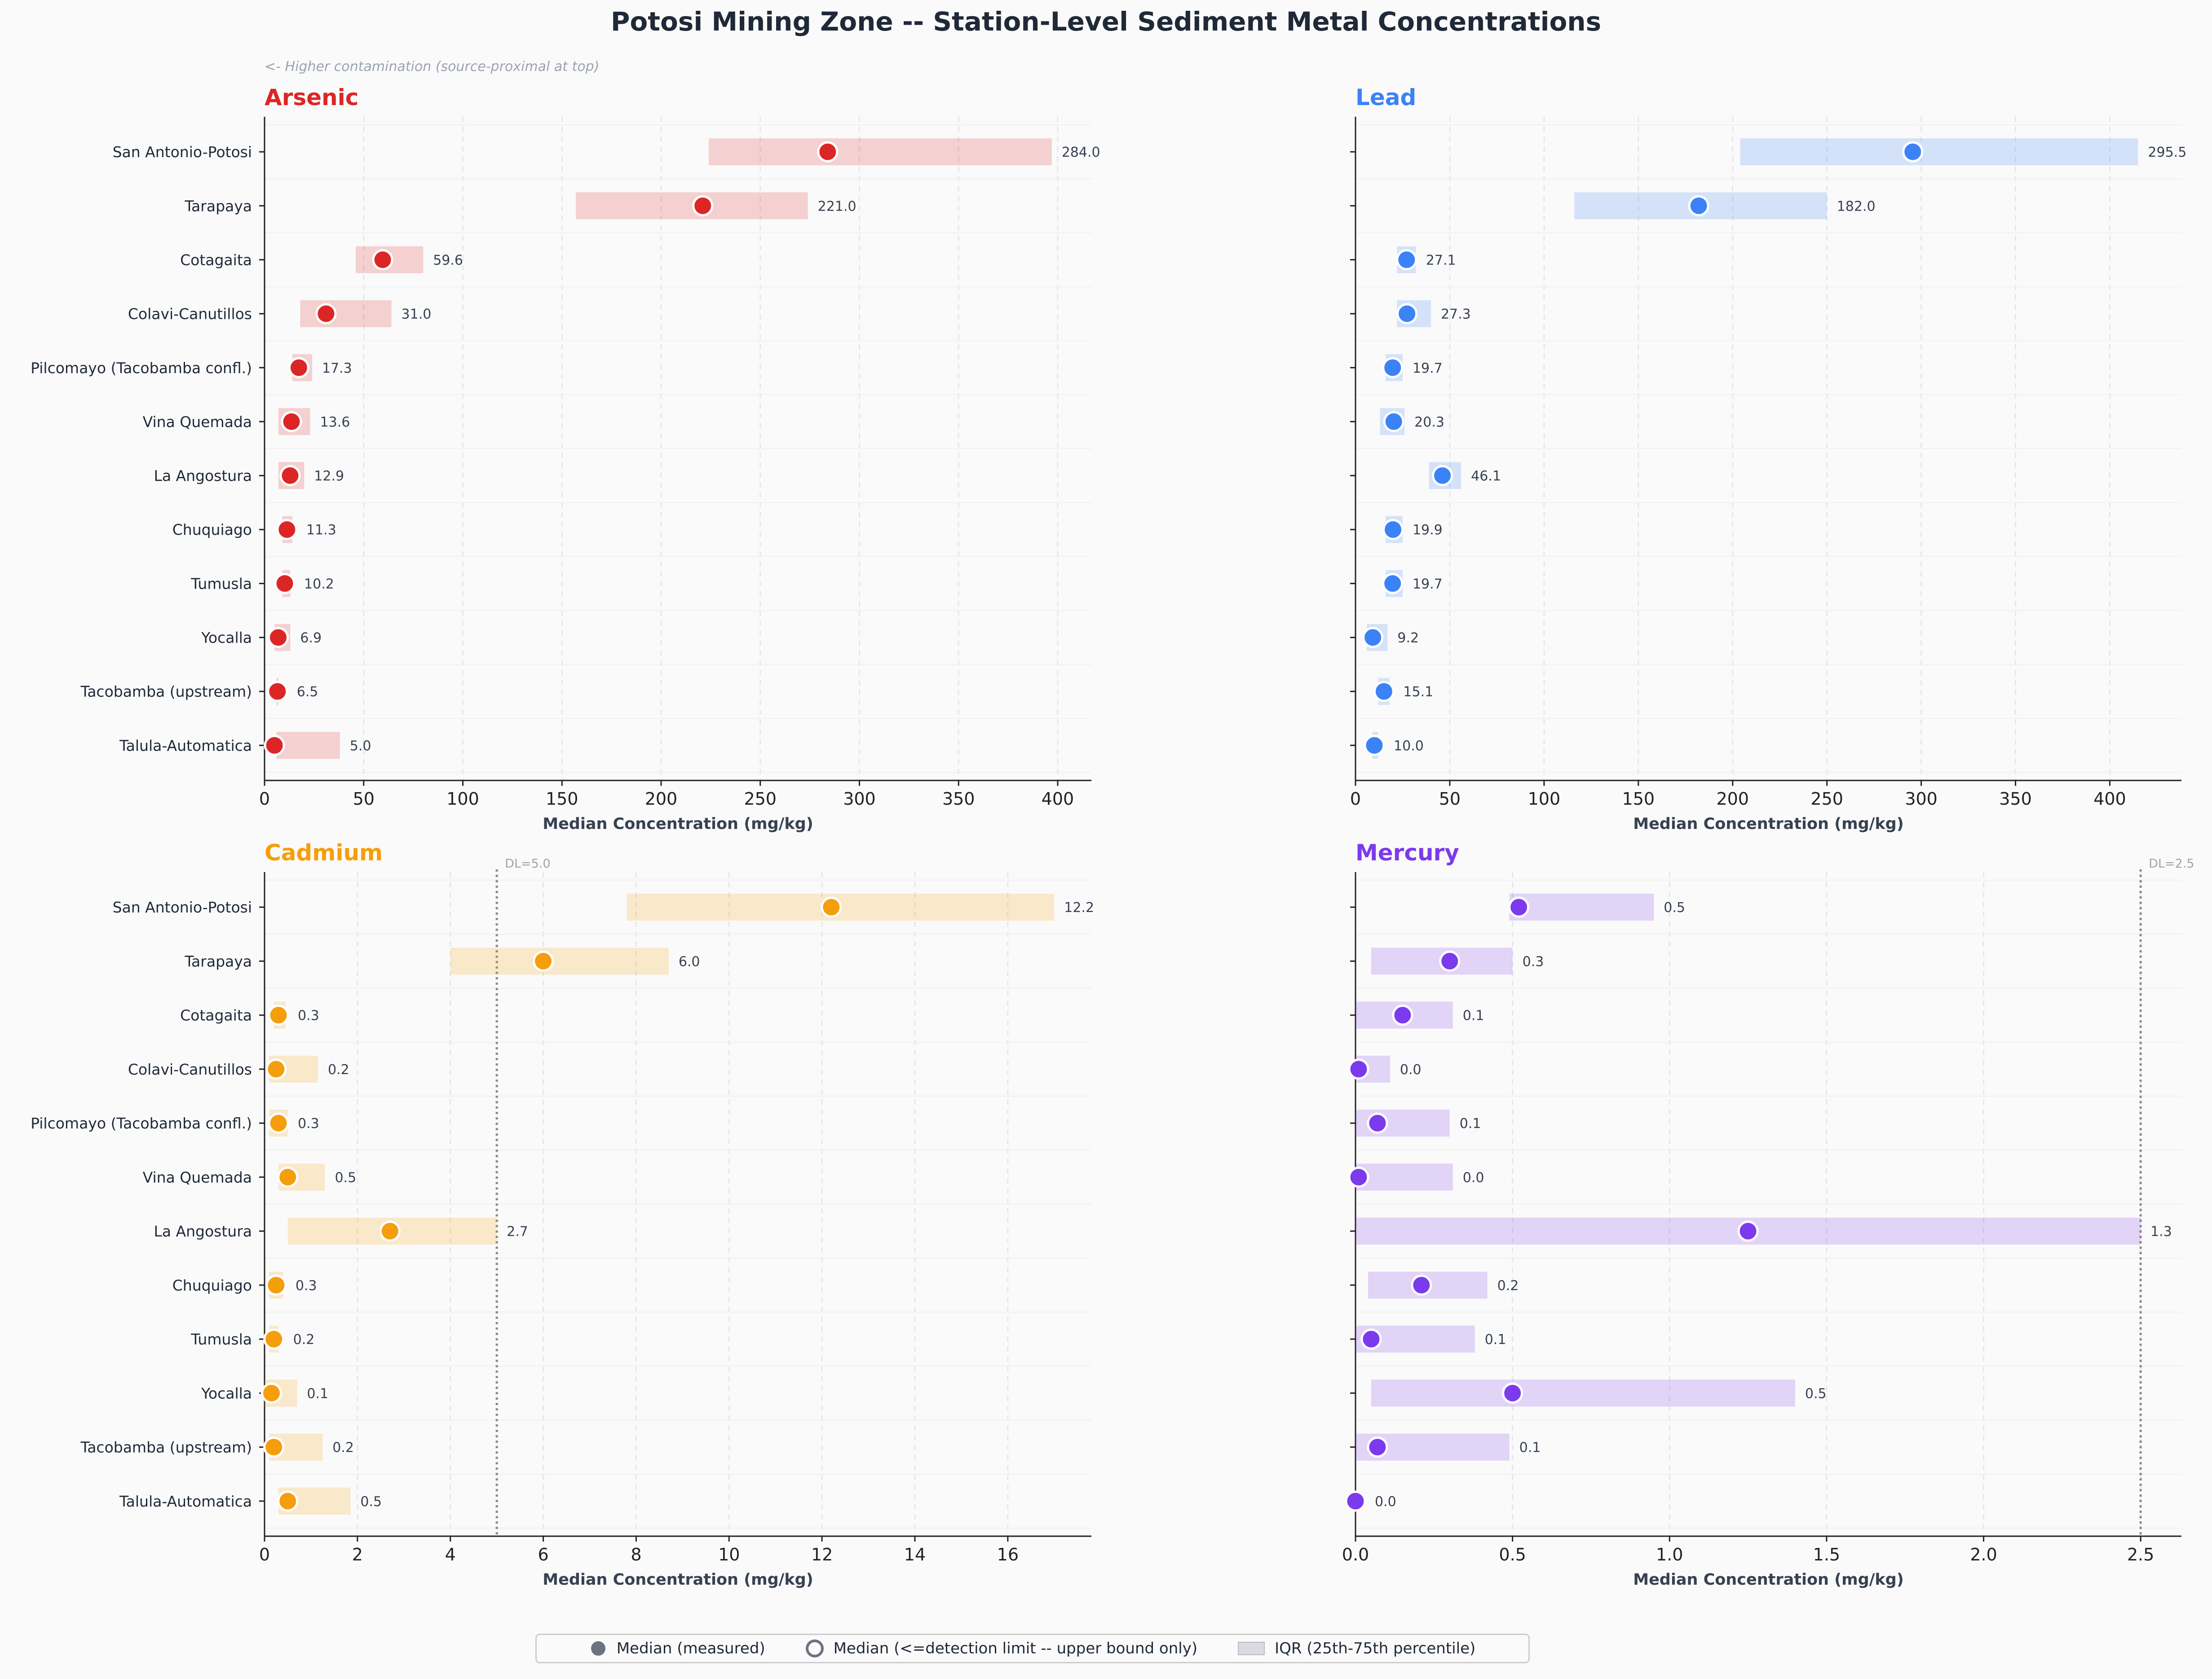  Describe the element at coordinates (1079, 908) in the screenshot. I see `value-label: 12.2` at that location.